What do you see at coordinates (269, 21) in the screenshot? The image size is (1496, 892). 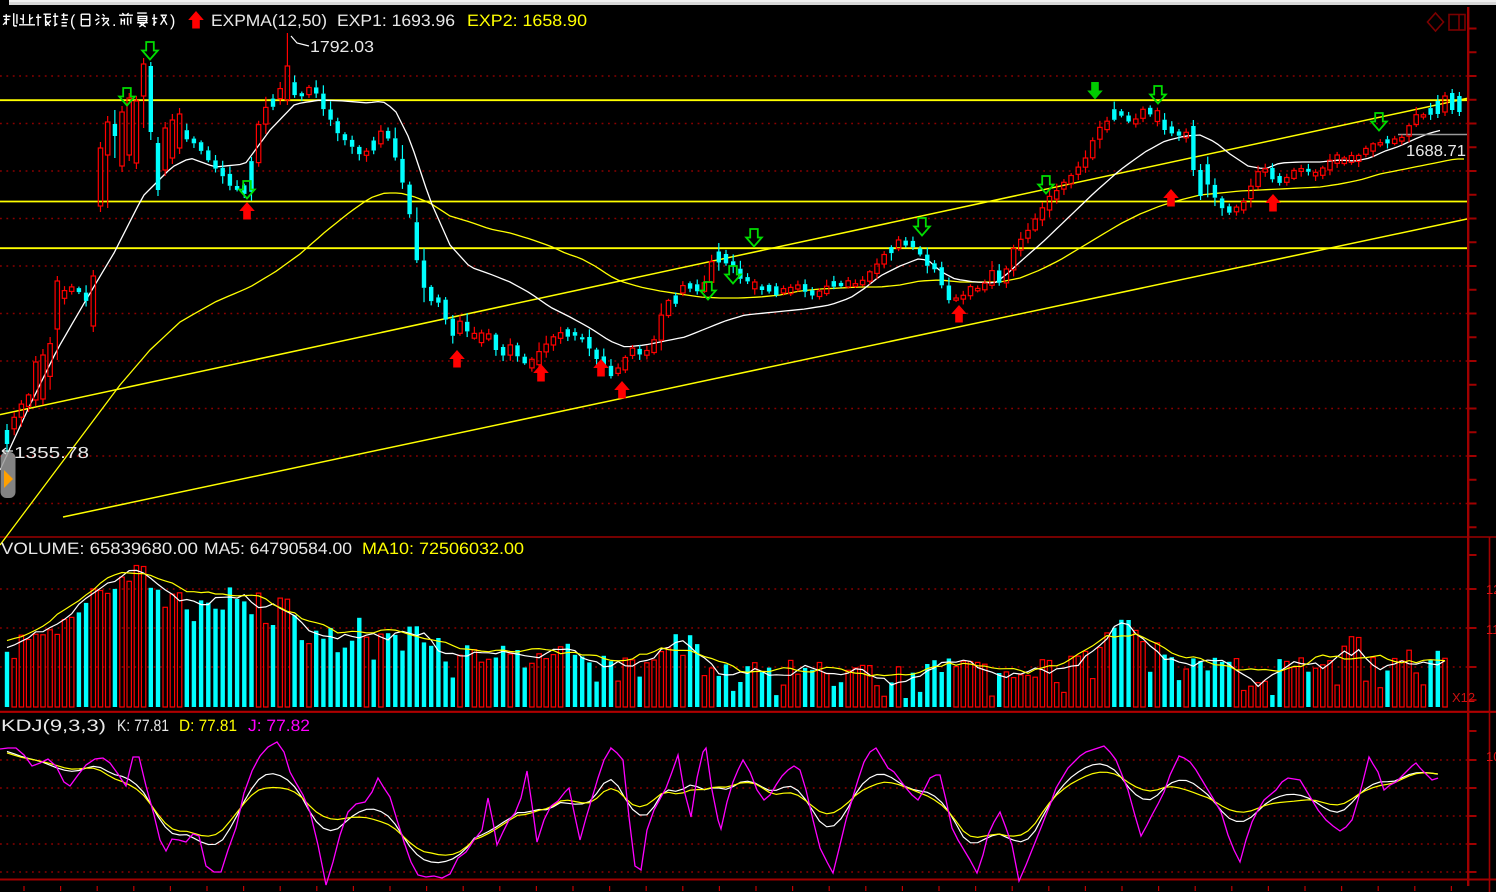 I see `svg-text: EXPMA(12,50)` at bounding box center [269, 21].